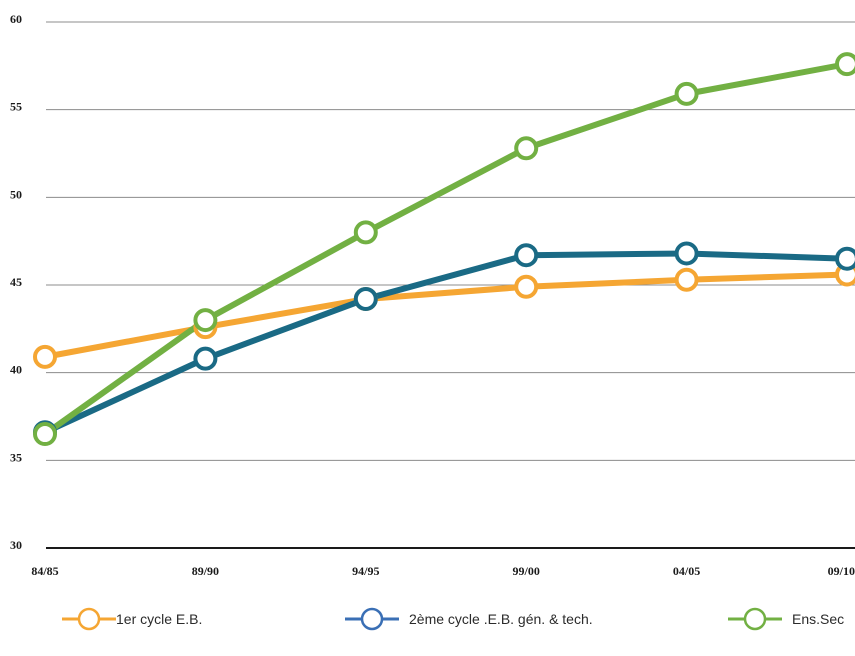 The width and height of the screenshot is (855, 656). Describe the element at coordinates (786, 619) in the screenshot. I see `legend-item-2: Ens.Sec` at that location.